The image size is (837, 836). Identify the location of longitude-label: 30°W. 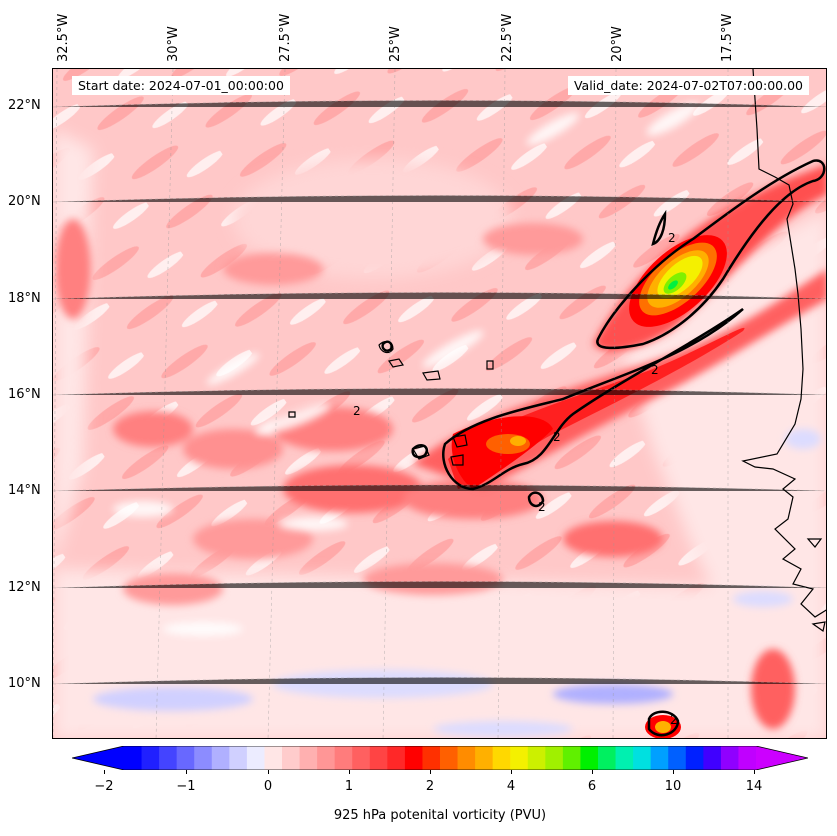
(173, 44).